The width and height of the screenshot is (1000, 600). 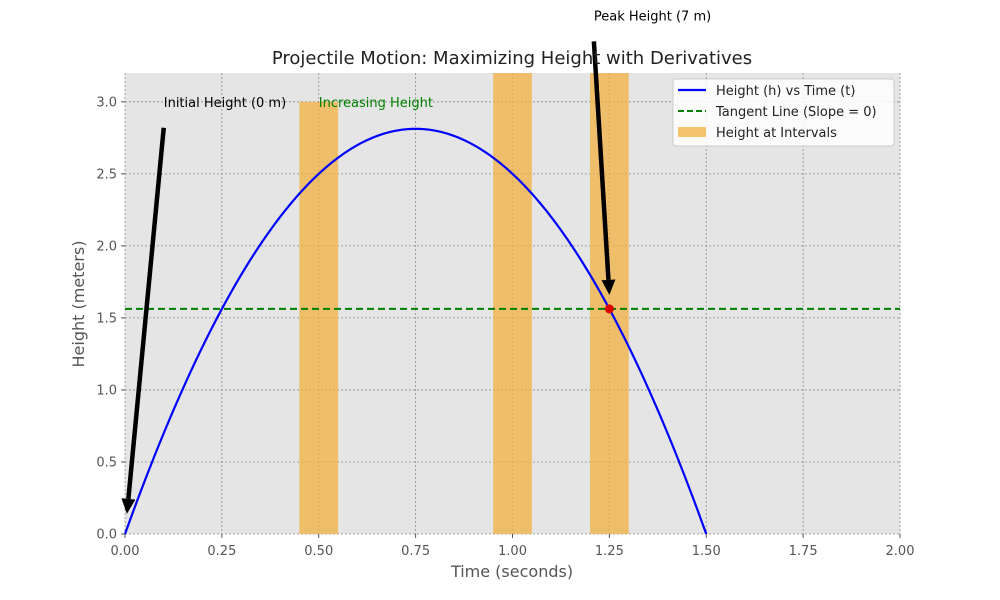 What do you see at coordinates (221, 551) in the screenshot?
I see `x-tick-label: 0.25` at bounding box center [221, 551].